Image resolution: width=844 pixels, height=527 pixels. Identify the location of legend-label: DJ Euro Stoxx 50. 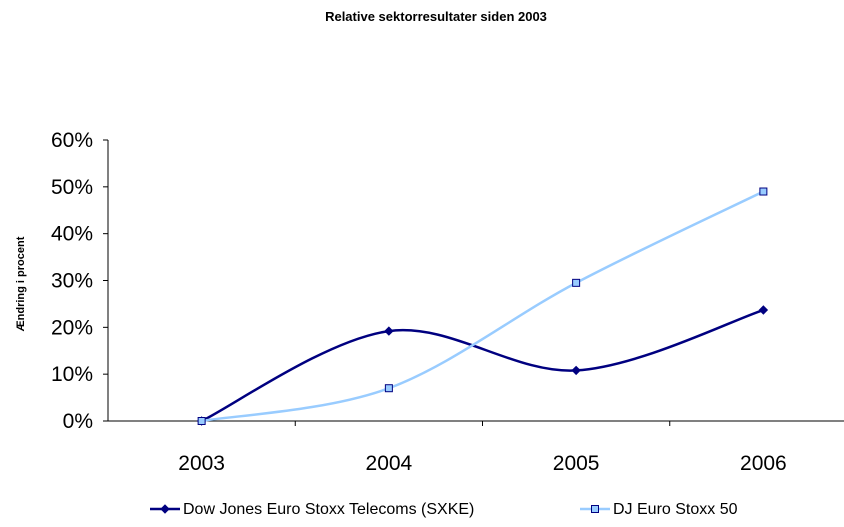
(675, 509).